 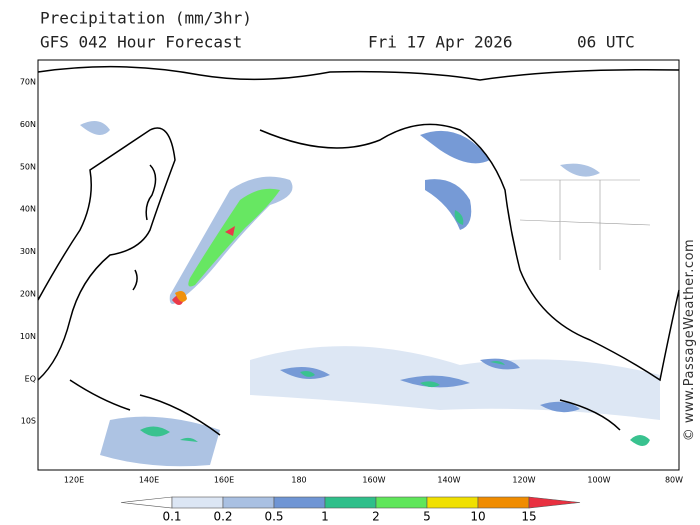 What do you see at coordinates (28, 251) in the screenshot?
I see `lat-label: 30N` at bounding box center [28, 251].